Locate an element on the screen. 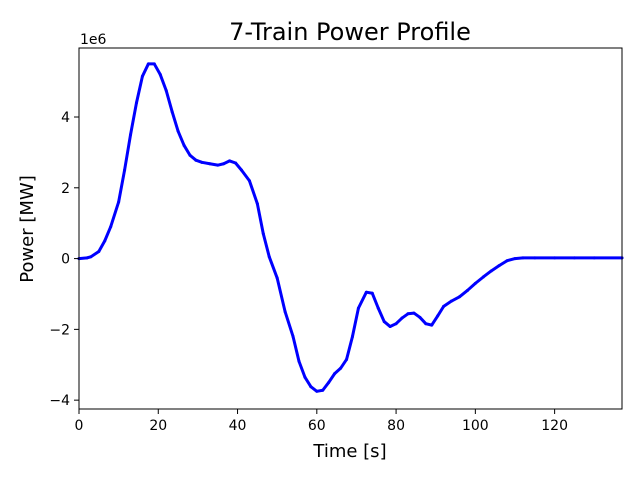 This screenshot has width=640, height=480. y-axis: −4 −2 0 2 4 is located at coordinates (64, 259).